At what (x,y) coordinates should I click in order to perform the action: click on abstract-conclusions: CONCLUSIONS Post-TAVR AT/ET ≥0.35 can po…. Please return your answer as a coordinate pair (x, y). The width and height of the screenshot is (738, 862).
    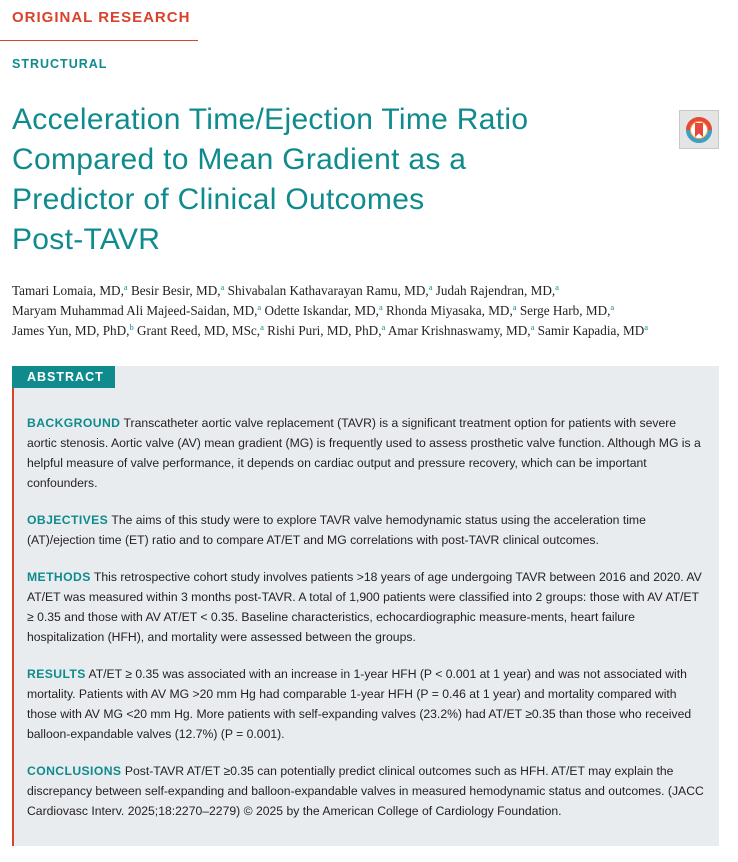
    Looking at the image, I should click on (367, 791).